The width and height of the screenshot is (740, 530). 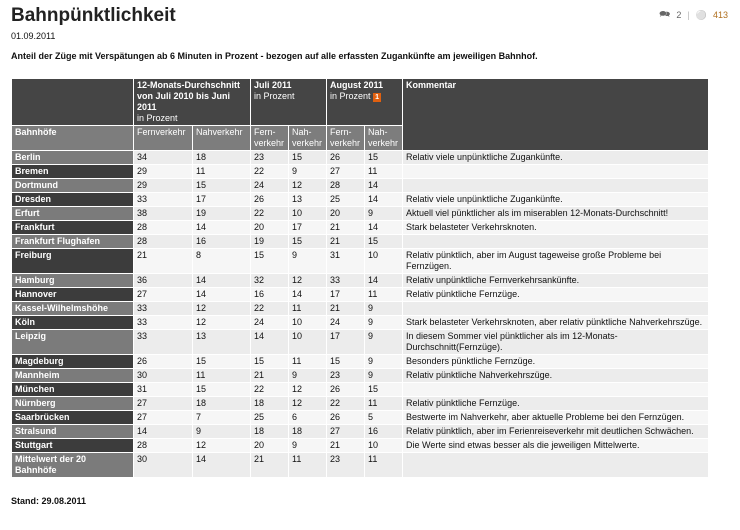 I want to click on article-meta: 🗪 2 | ⚪ 413, so click(x=693, y=15).